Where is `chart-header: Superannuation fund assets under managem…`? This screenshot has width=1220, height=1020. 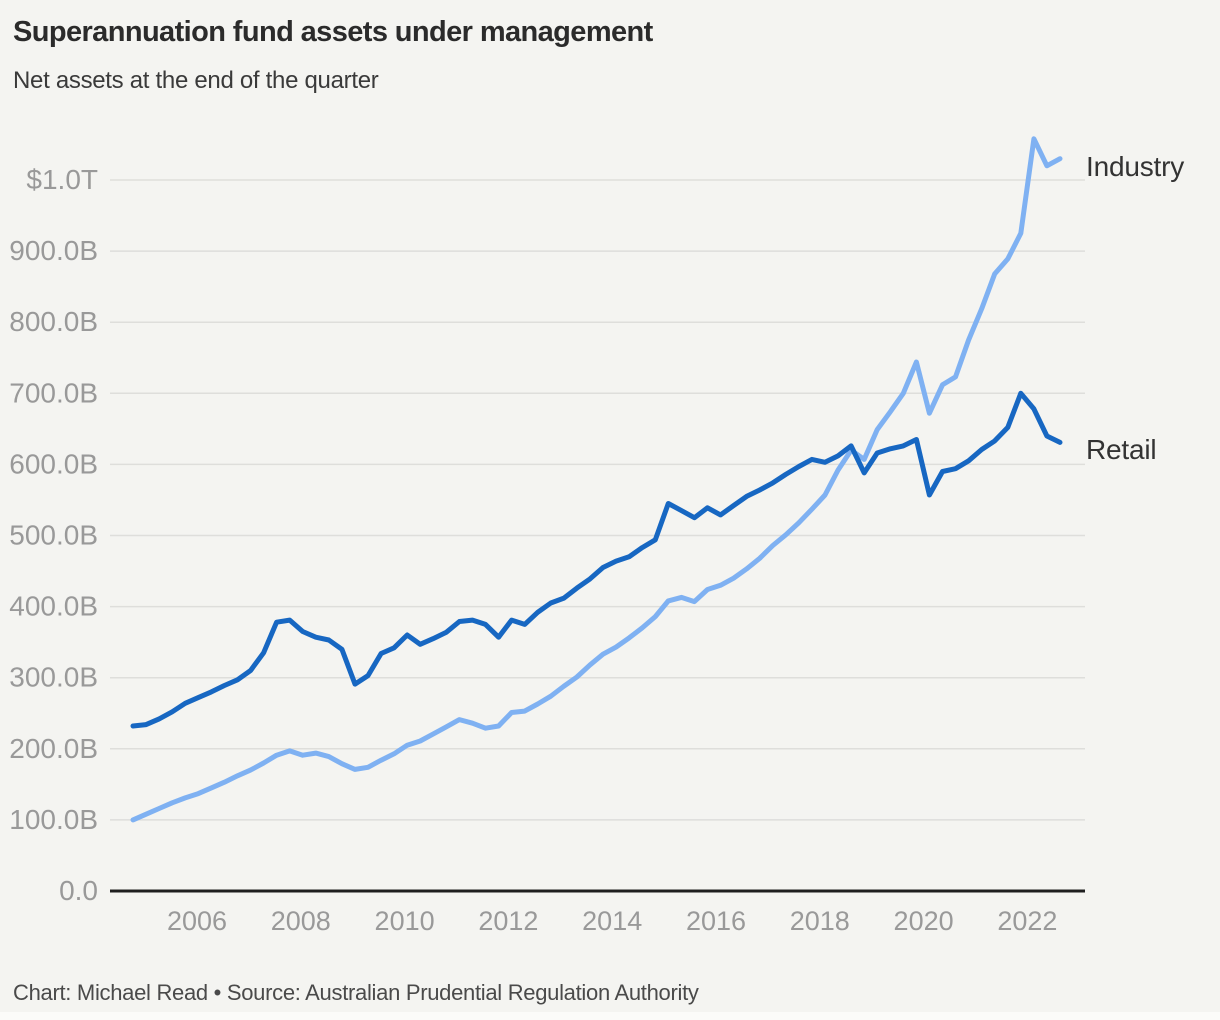
chart-header: Superannuation fund assets under managem… is located at coordinates (608, 47).